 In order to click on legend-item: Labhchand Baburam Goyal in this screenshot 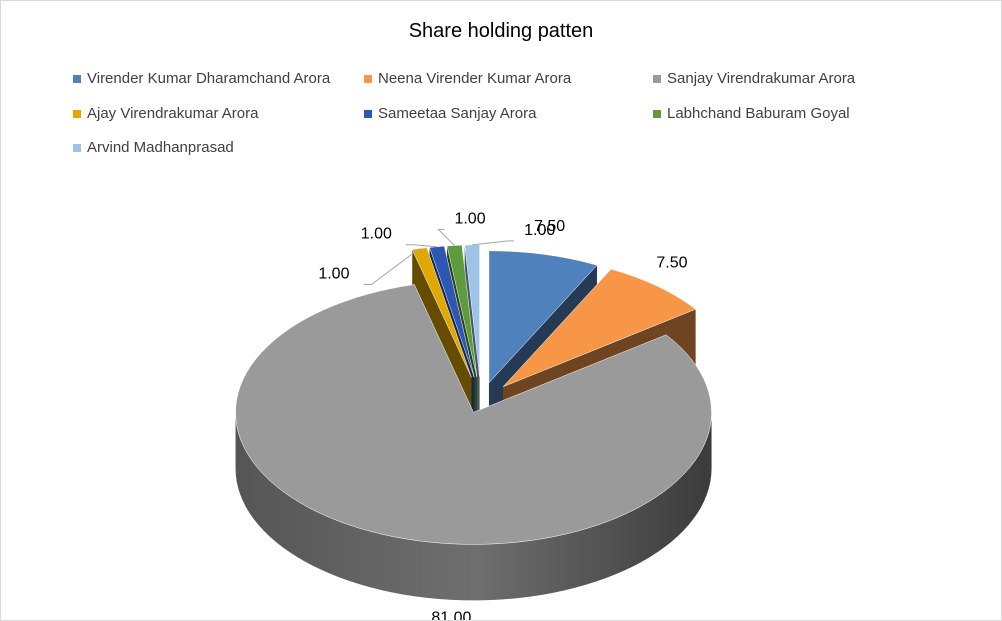, I will do `click(751, 113)`.